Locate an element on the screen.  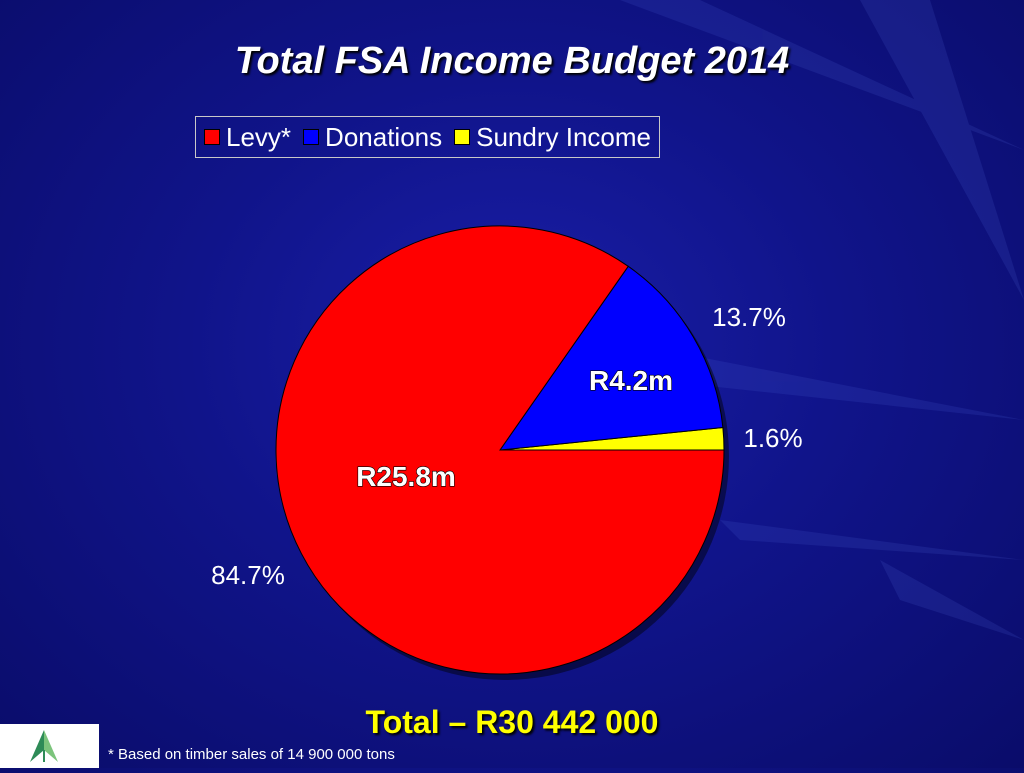
legend-item-levy: Levy* is located at coordinates (247, 137).